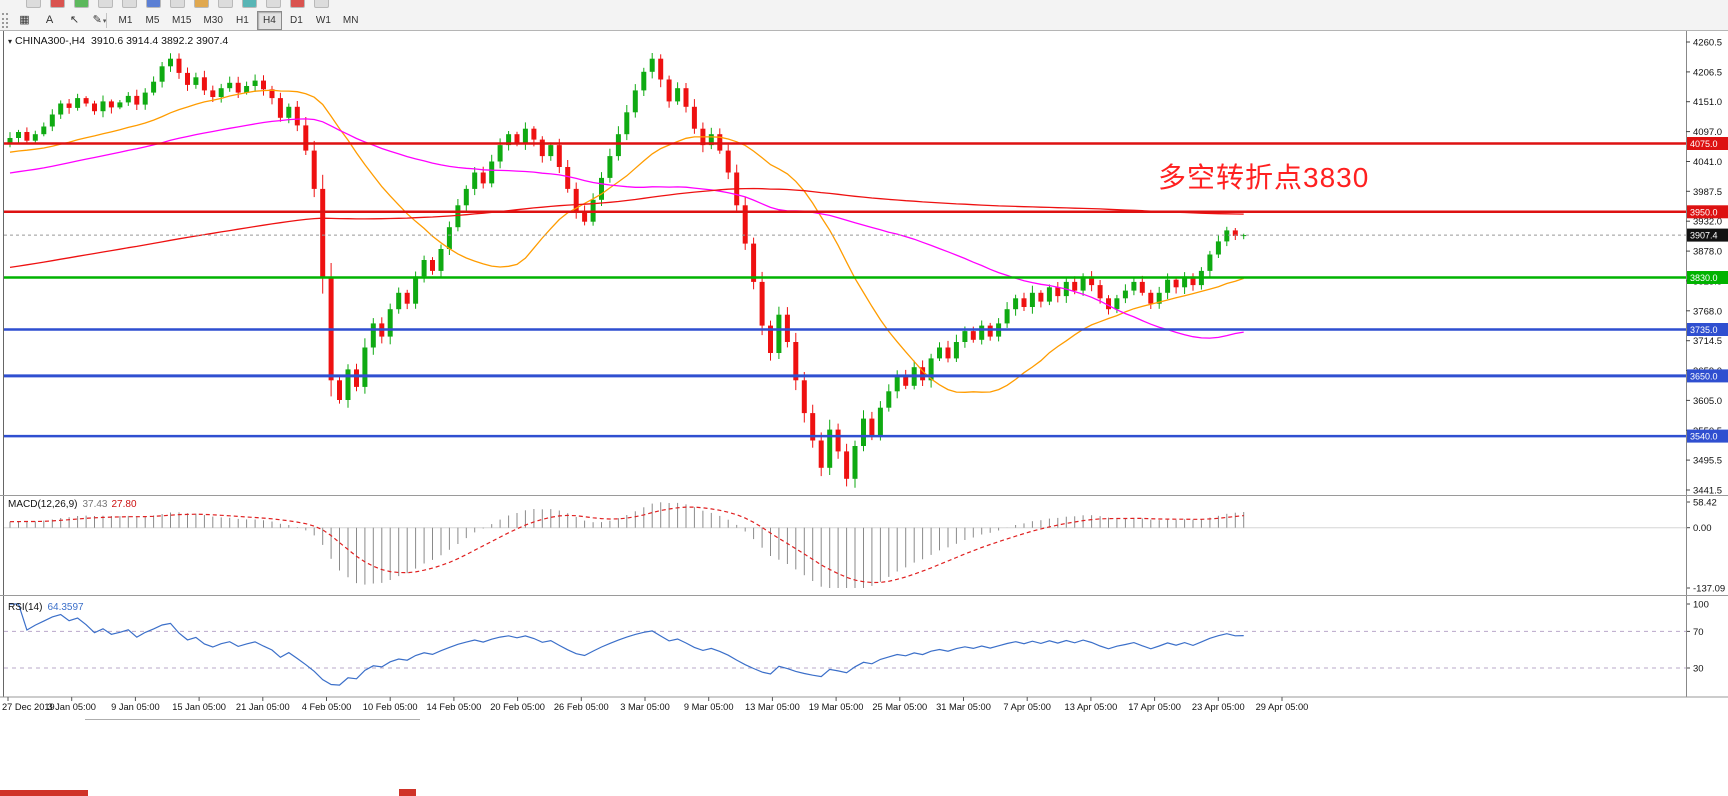 Image resolution: width=1728 pixels, height=796 pixels. Describe the element at coordinates (1707, 341) in the screenshot. I see `svg-text: 3714.5` at that location.